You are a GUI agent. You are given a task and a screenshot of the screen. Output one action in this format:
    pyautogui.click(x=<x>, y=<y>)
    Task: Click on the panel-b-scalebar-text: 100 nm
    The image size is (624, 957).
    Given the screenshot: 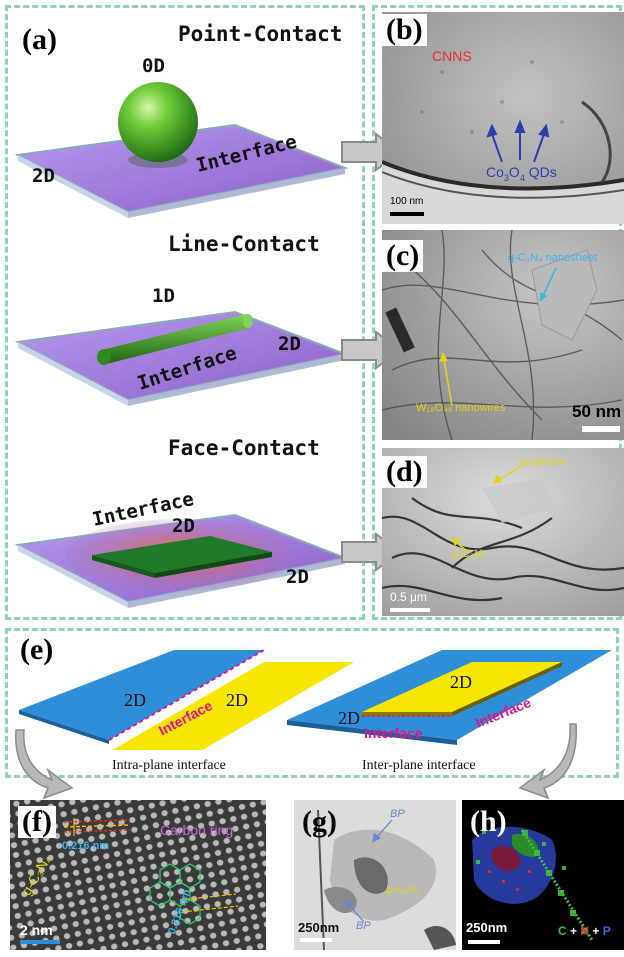 What is the action you would take?
    pyautogui.click(x=407, y=201)
    